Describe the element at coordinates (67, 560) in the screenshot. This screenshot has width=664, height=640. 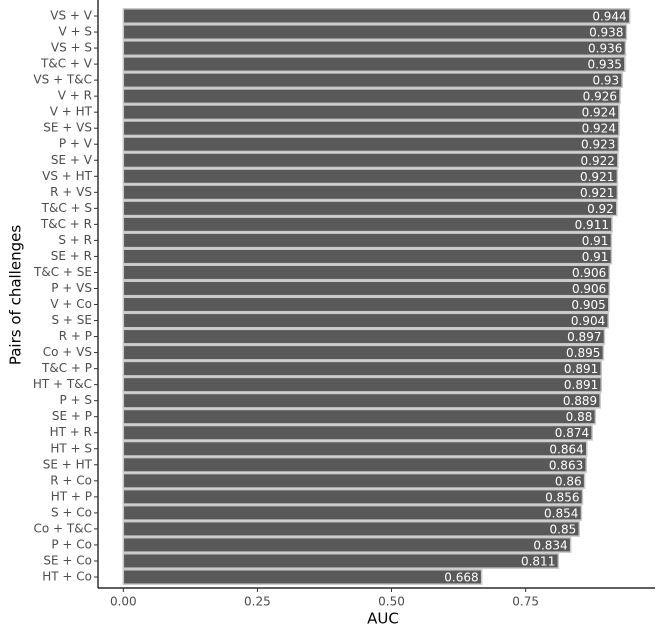
I see `y-tick-label: SE + Co` at that location.